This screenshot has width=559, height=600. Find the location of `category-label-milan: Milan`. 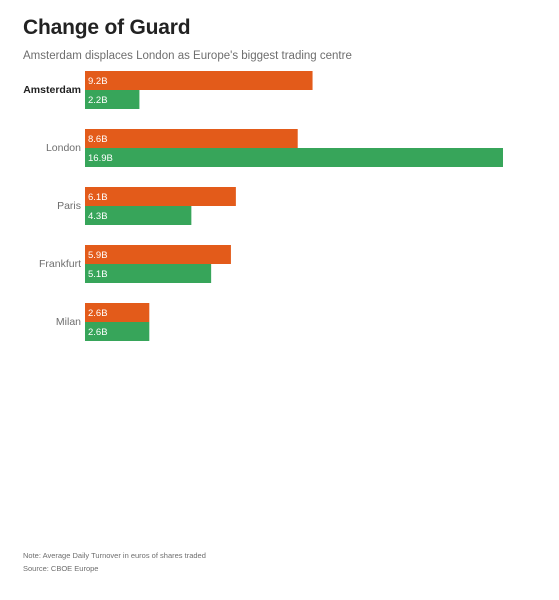

category-label-milan: Milan is located at coordinates (68, 322).